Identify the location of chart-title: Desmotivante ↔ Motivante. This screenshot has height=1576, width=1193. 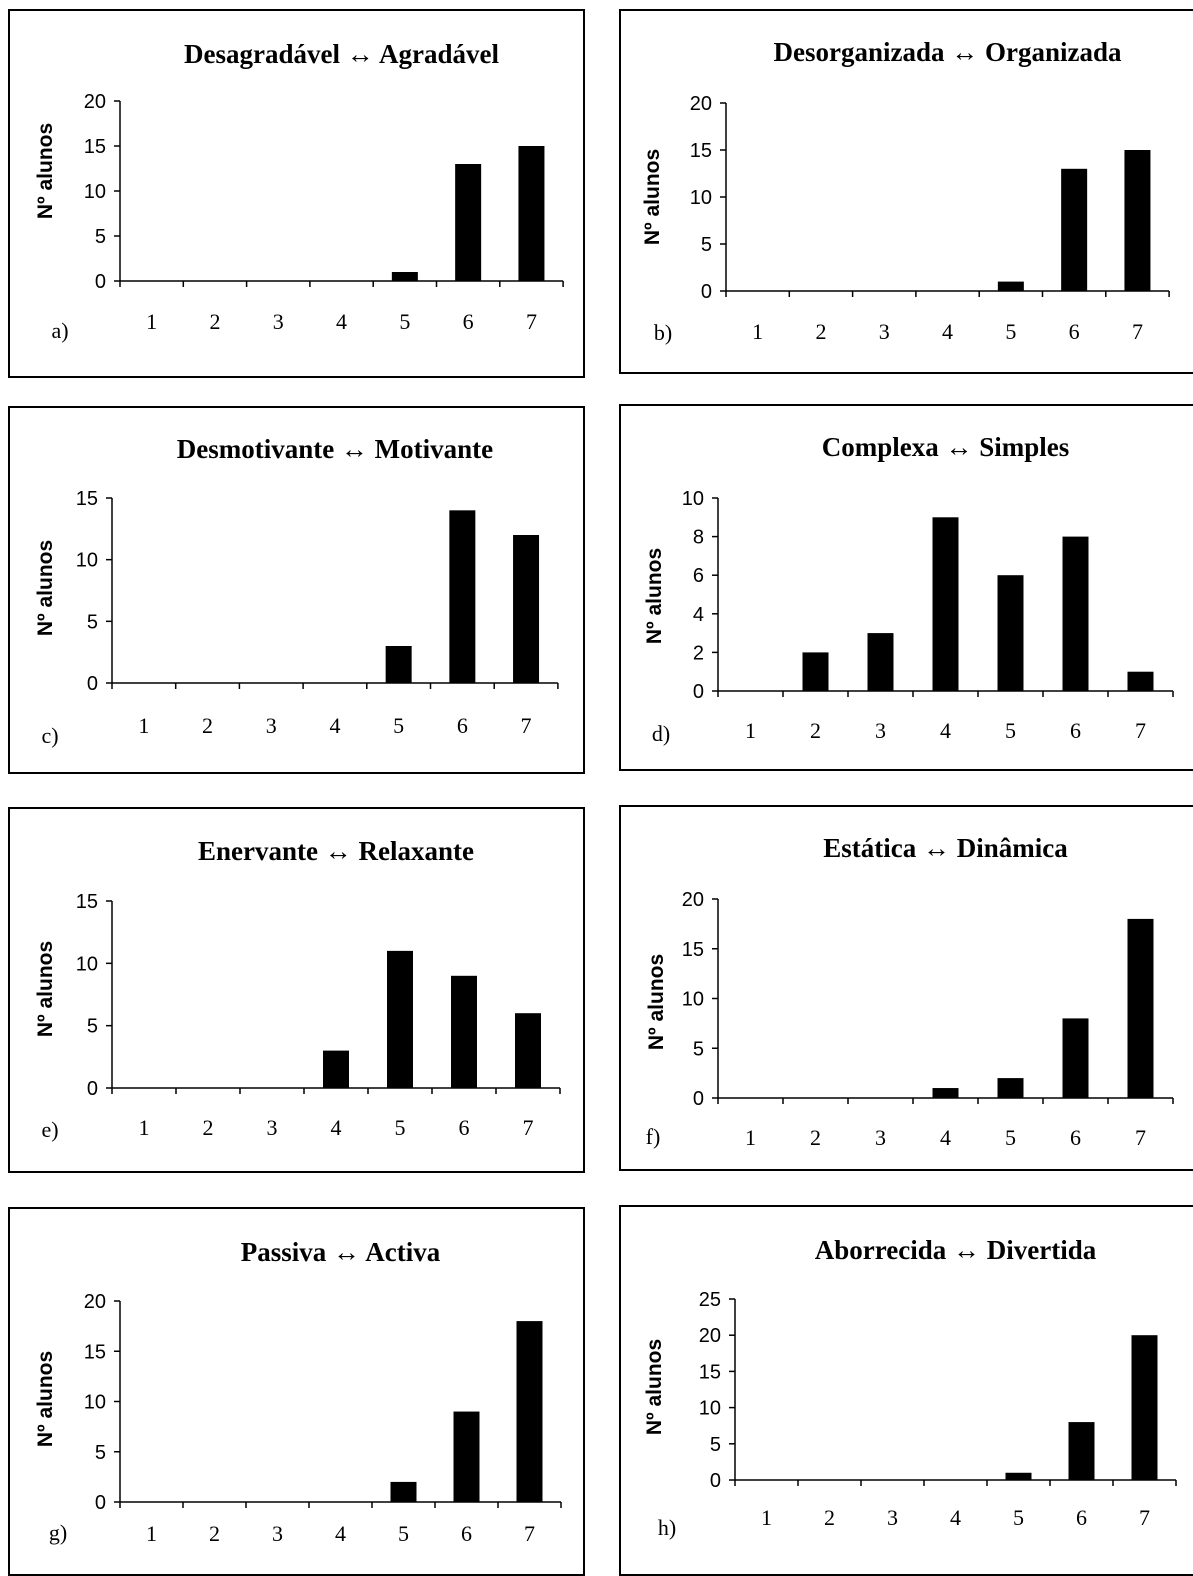
(335, 449).